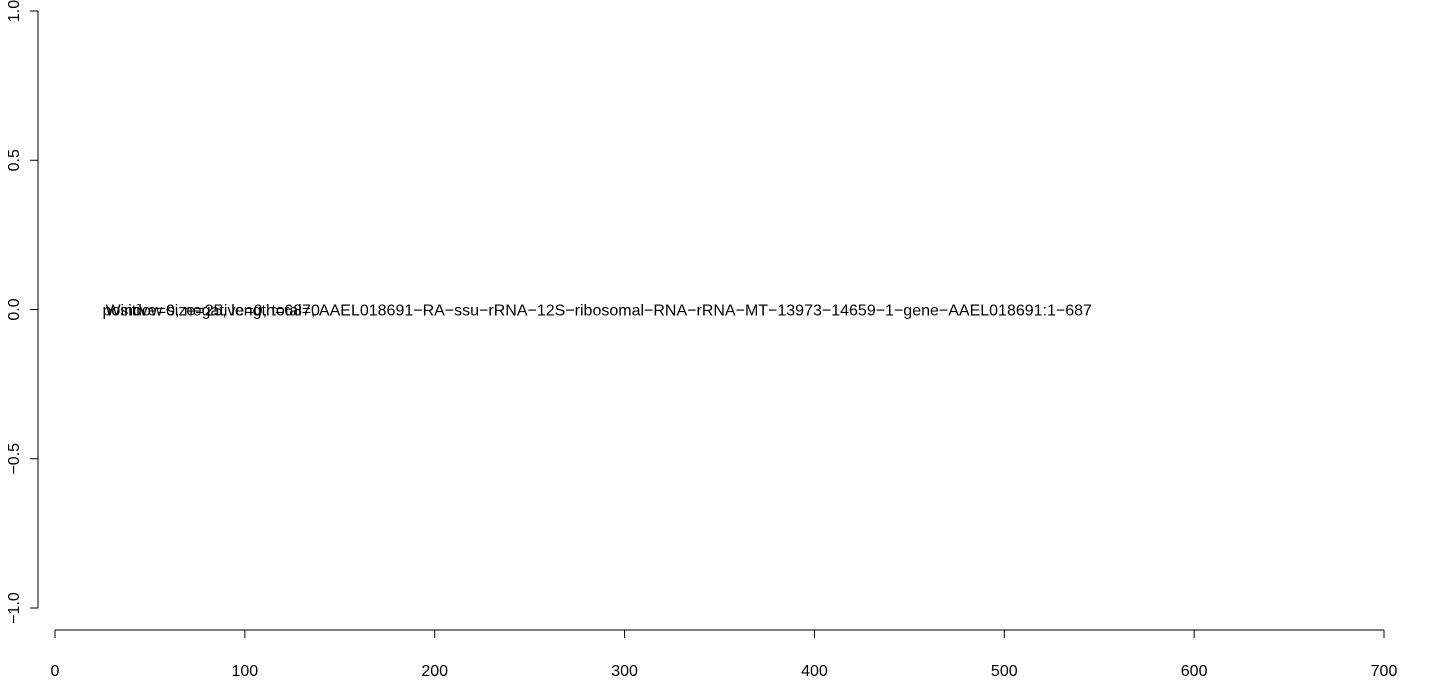 The image size is (1429, 683). I want to click on x-tick-label: 500, so click(1004, 671).